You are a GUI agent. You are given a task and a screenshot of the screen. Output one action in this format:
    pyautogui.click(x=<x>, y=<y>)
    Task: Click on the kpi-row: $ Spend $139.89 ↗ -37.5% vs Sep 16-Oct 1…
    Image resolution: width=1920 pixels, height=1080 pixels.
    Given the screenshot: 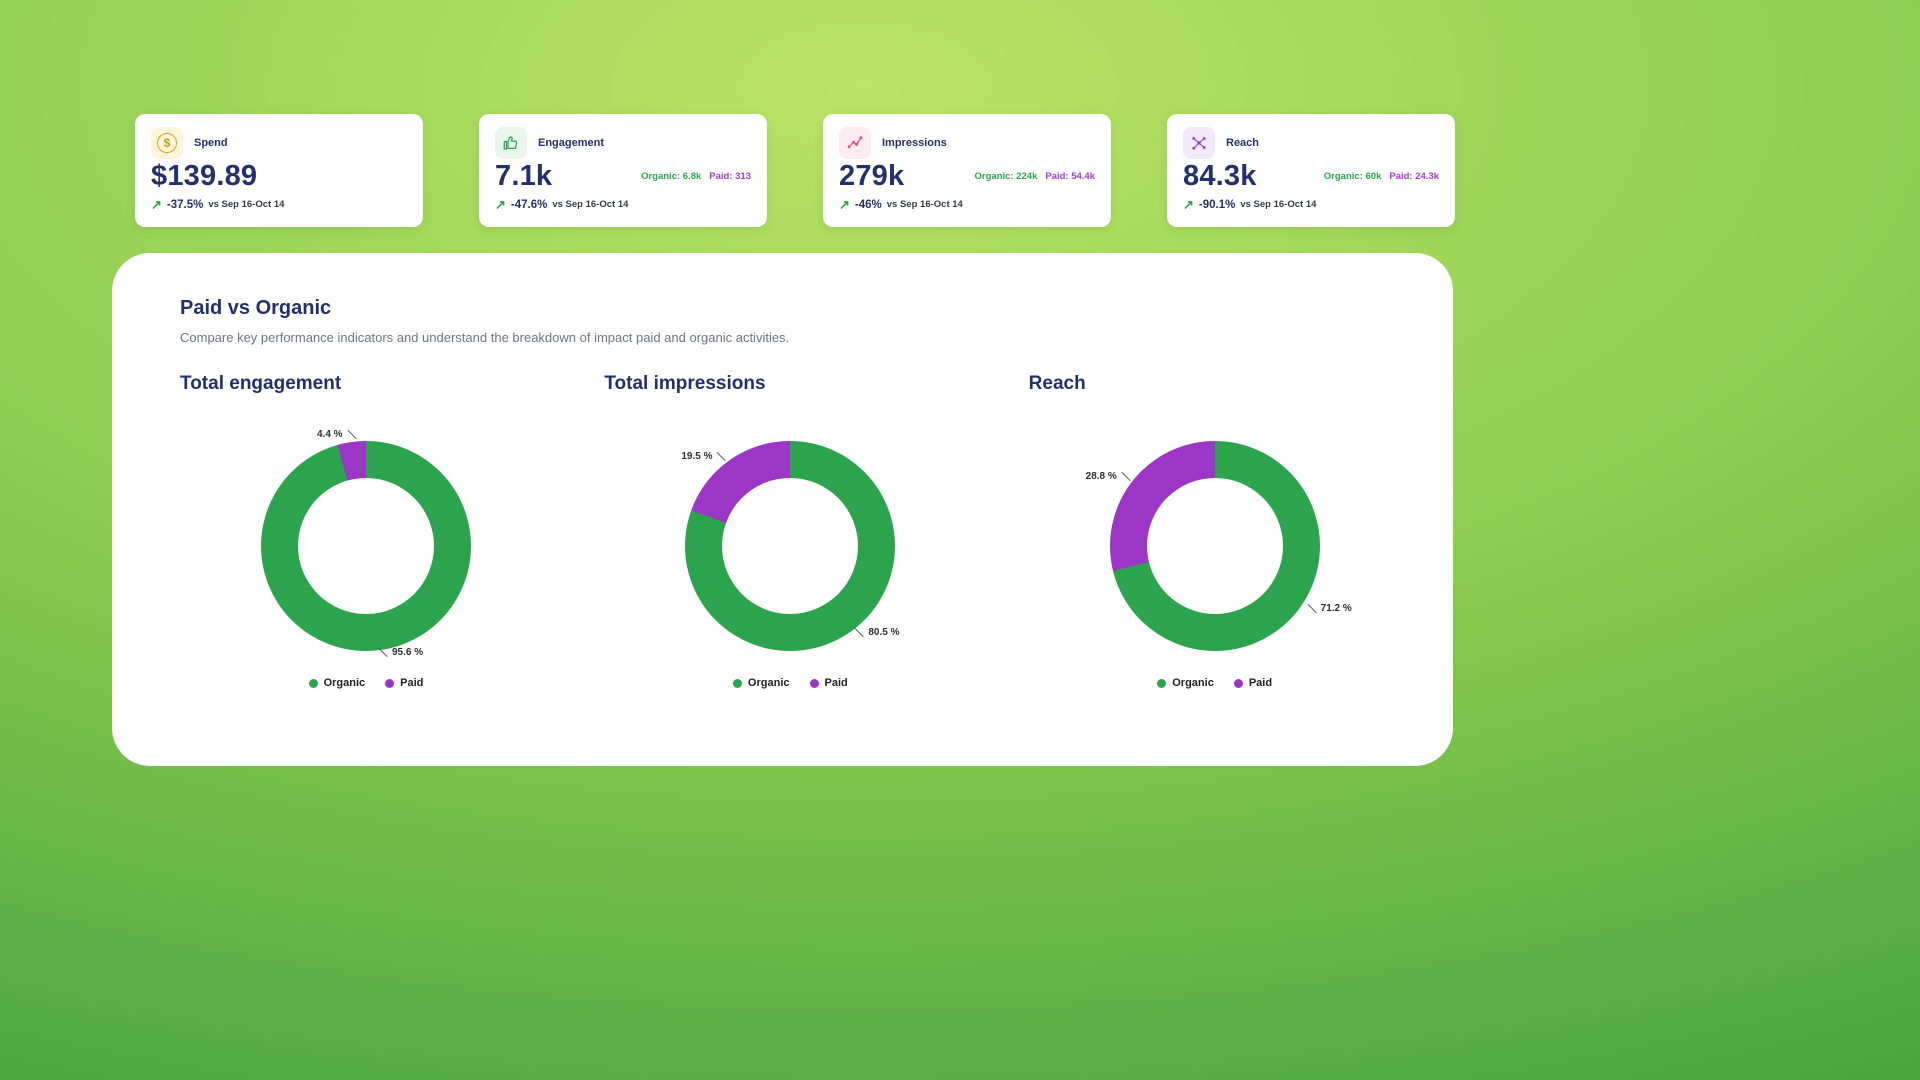 What is the action you would take?
    pyautogui.click(x=795, y=170)
    